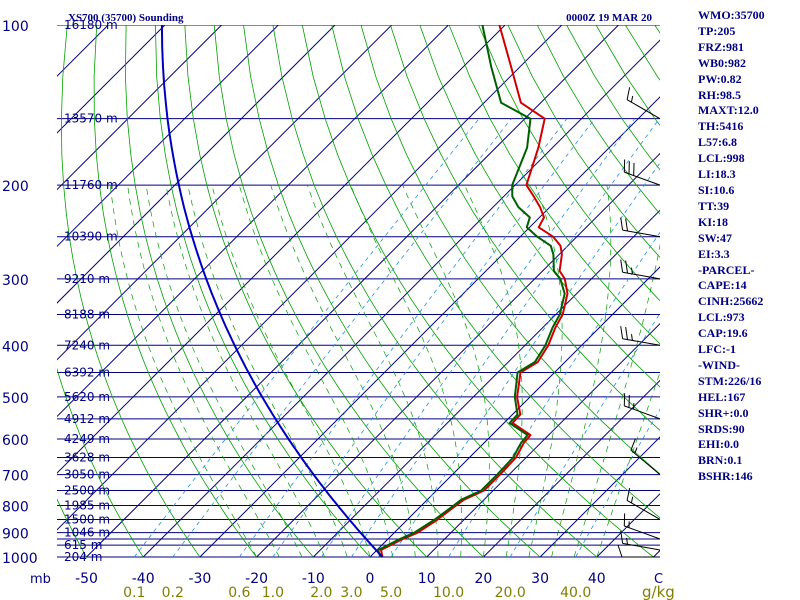 Image resolution: width=800 pixels, height=600 pixels. What do you see at coordinates (723, 412) in the screenshot?
I see `sounding-index-item: SHR+:0.0` at bounding box center [723, 412].